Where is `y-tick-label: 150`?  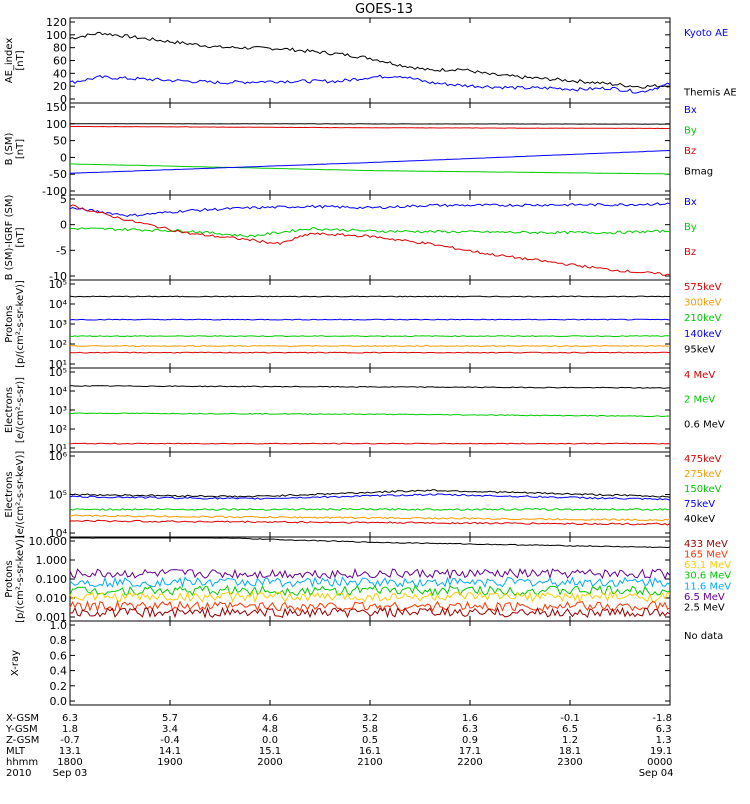
y-tick-label: 150 is located at coordinates (56, 107).